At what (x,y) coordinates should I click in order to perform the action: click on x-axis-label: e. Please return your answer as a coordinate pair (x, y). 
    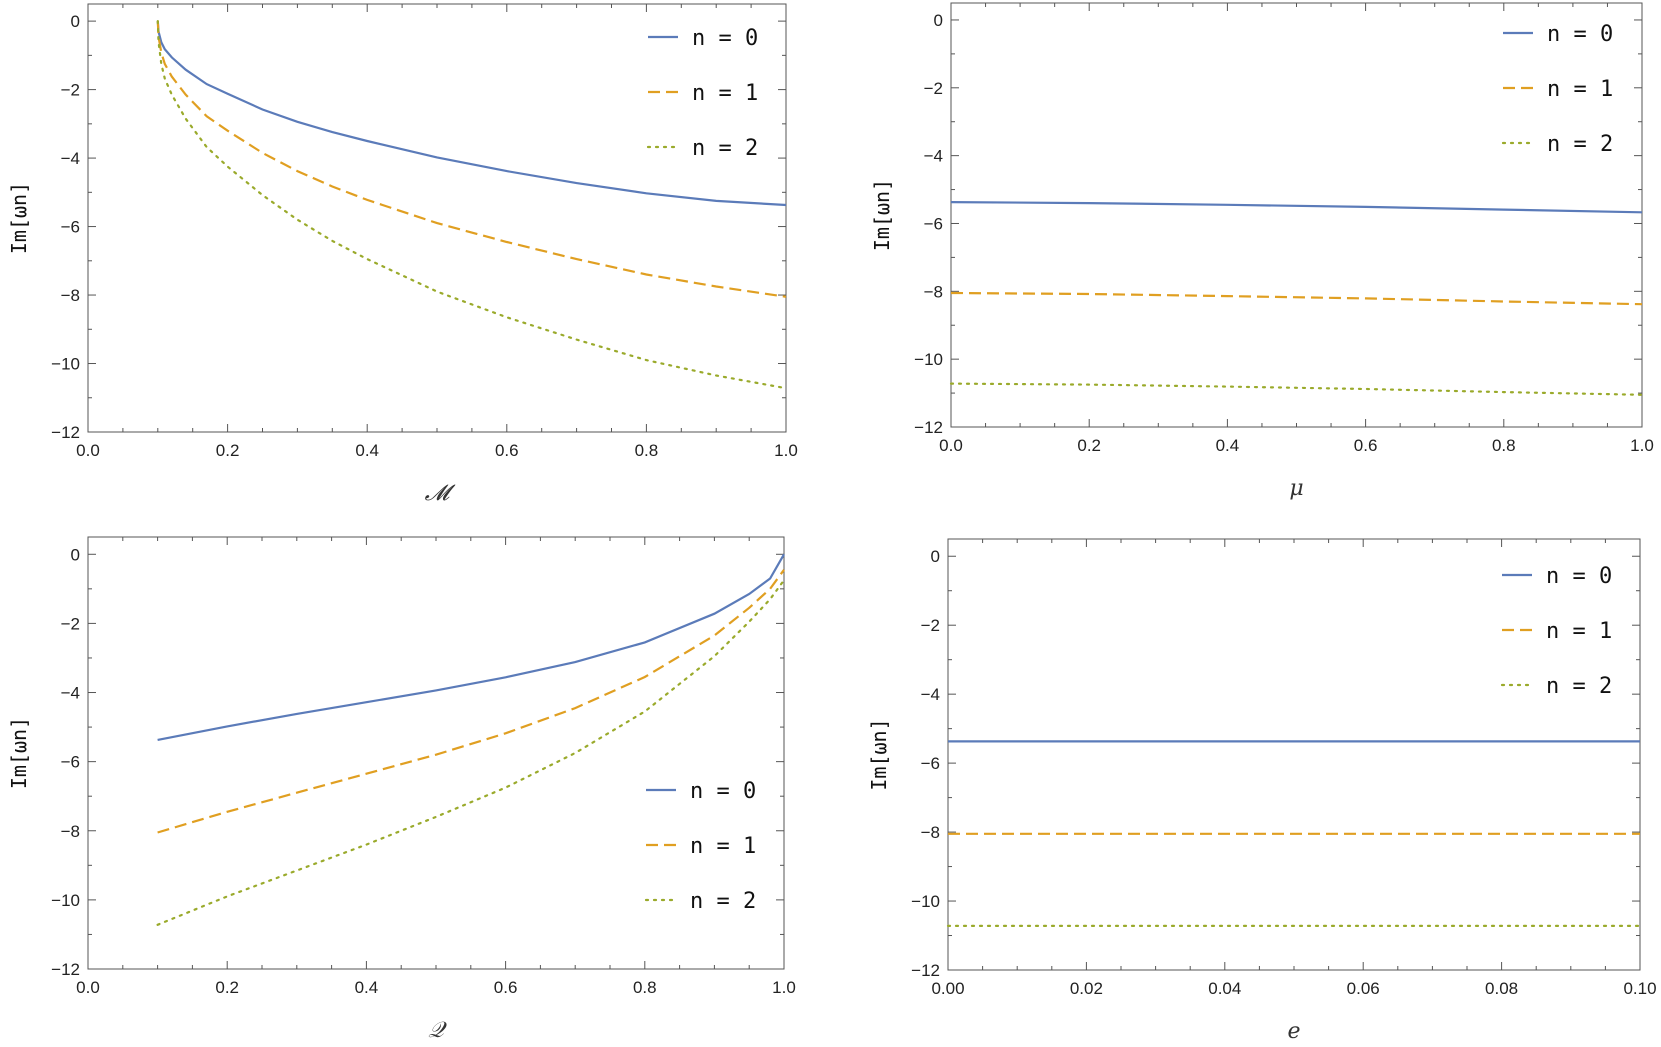
    Looking at the image, I should click on (1293, 1031).